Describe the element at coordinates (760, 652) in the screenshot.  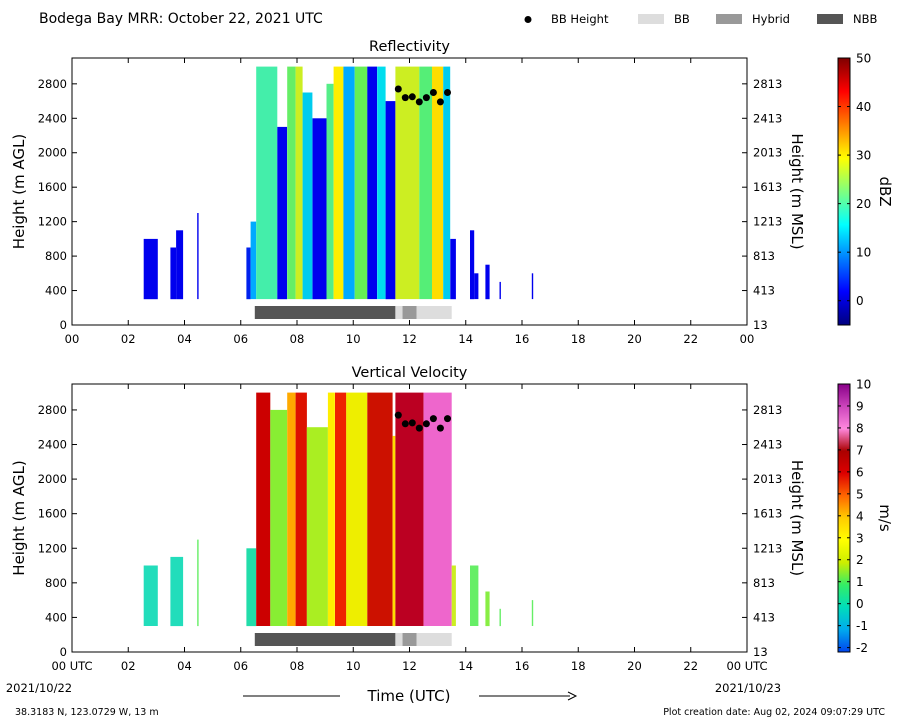
I see `y-right-tick-label: 13` at that location.